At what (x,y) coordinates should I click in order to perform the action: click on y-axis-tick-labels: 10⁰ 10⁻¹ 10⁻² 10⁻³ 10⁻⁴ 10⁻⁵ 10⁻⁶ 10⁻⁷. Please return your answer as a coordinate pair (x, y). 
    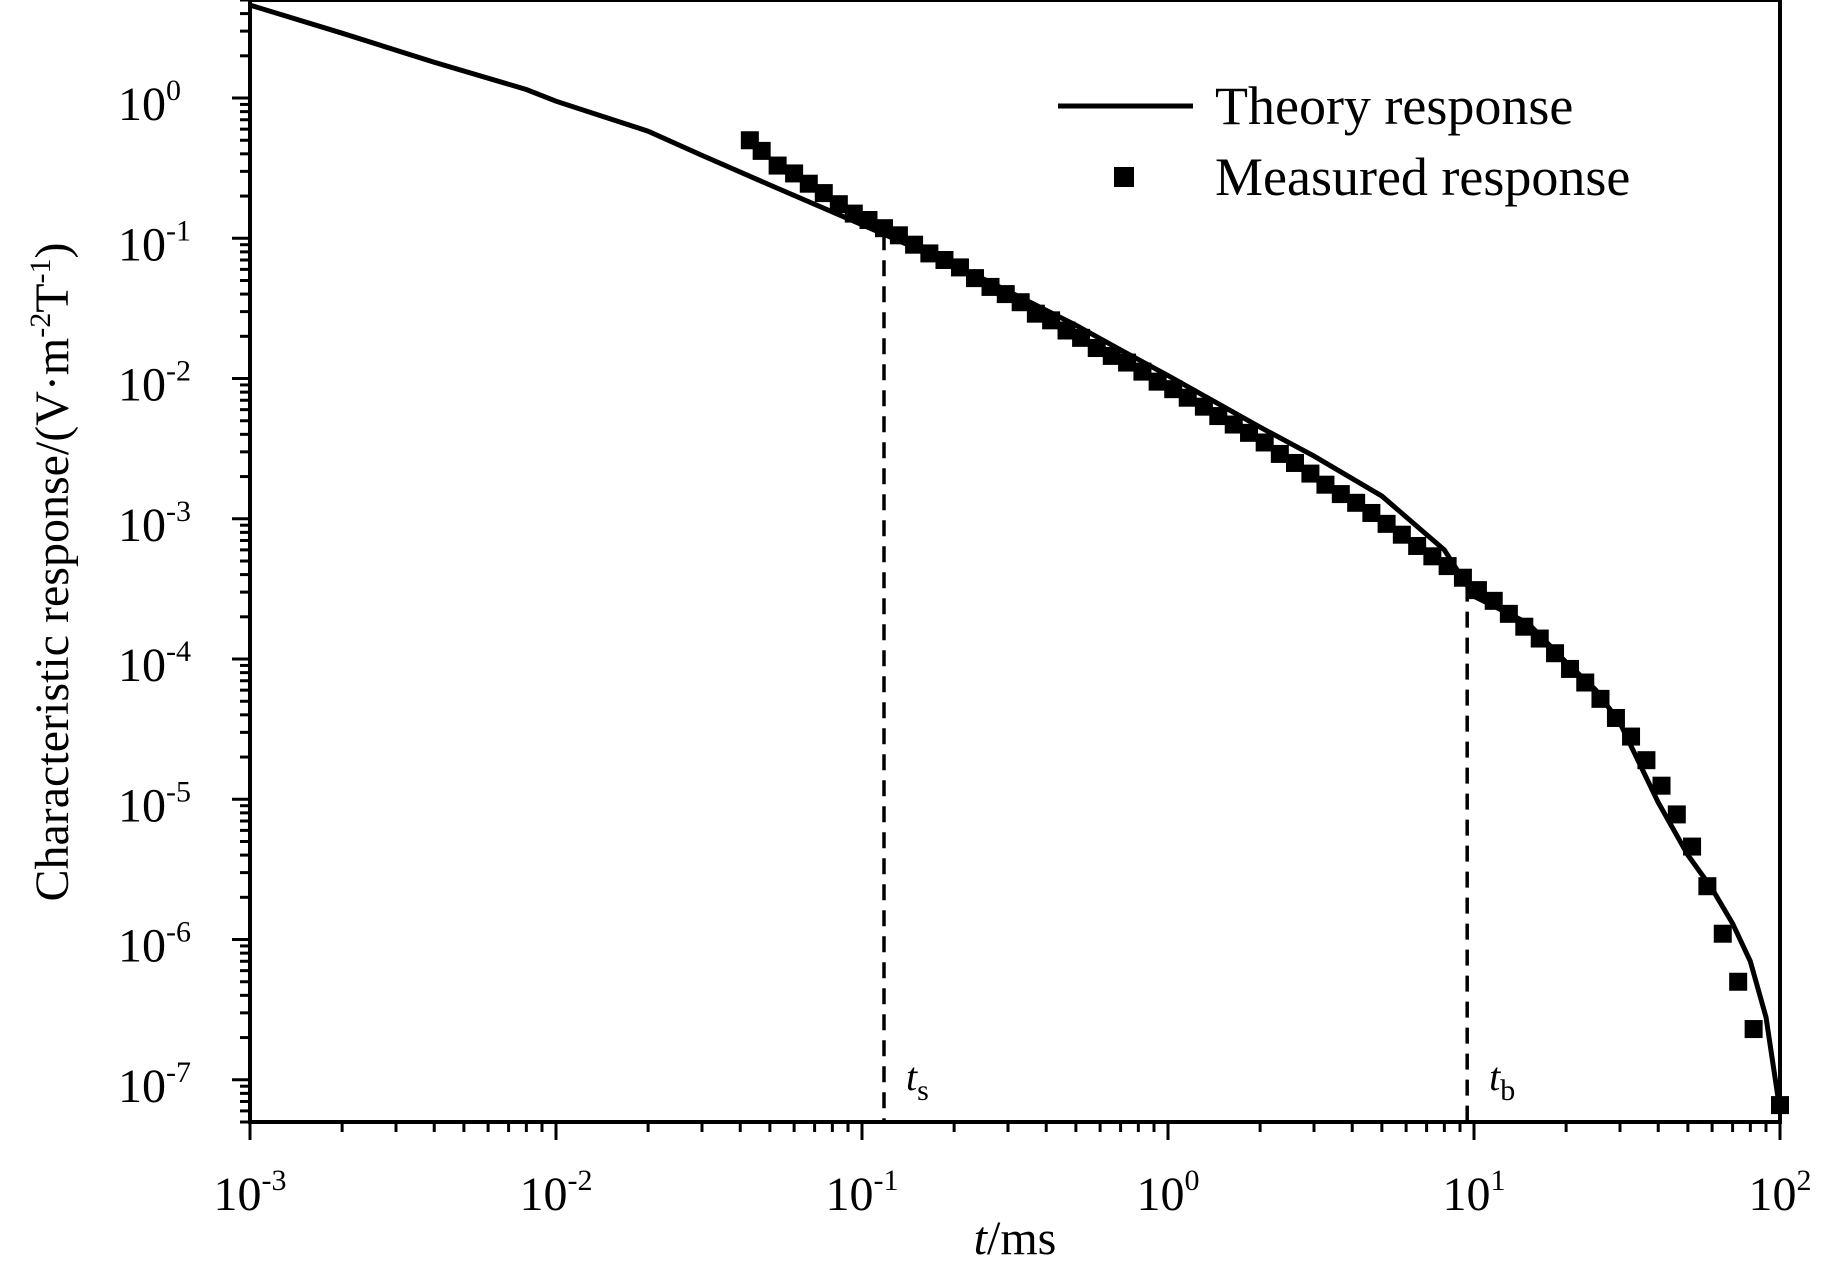
    Looking at the image, I should click on (154, 593).